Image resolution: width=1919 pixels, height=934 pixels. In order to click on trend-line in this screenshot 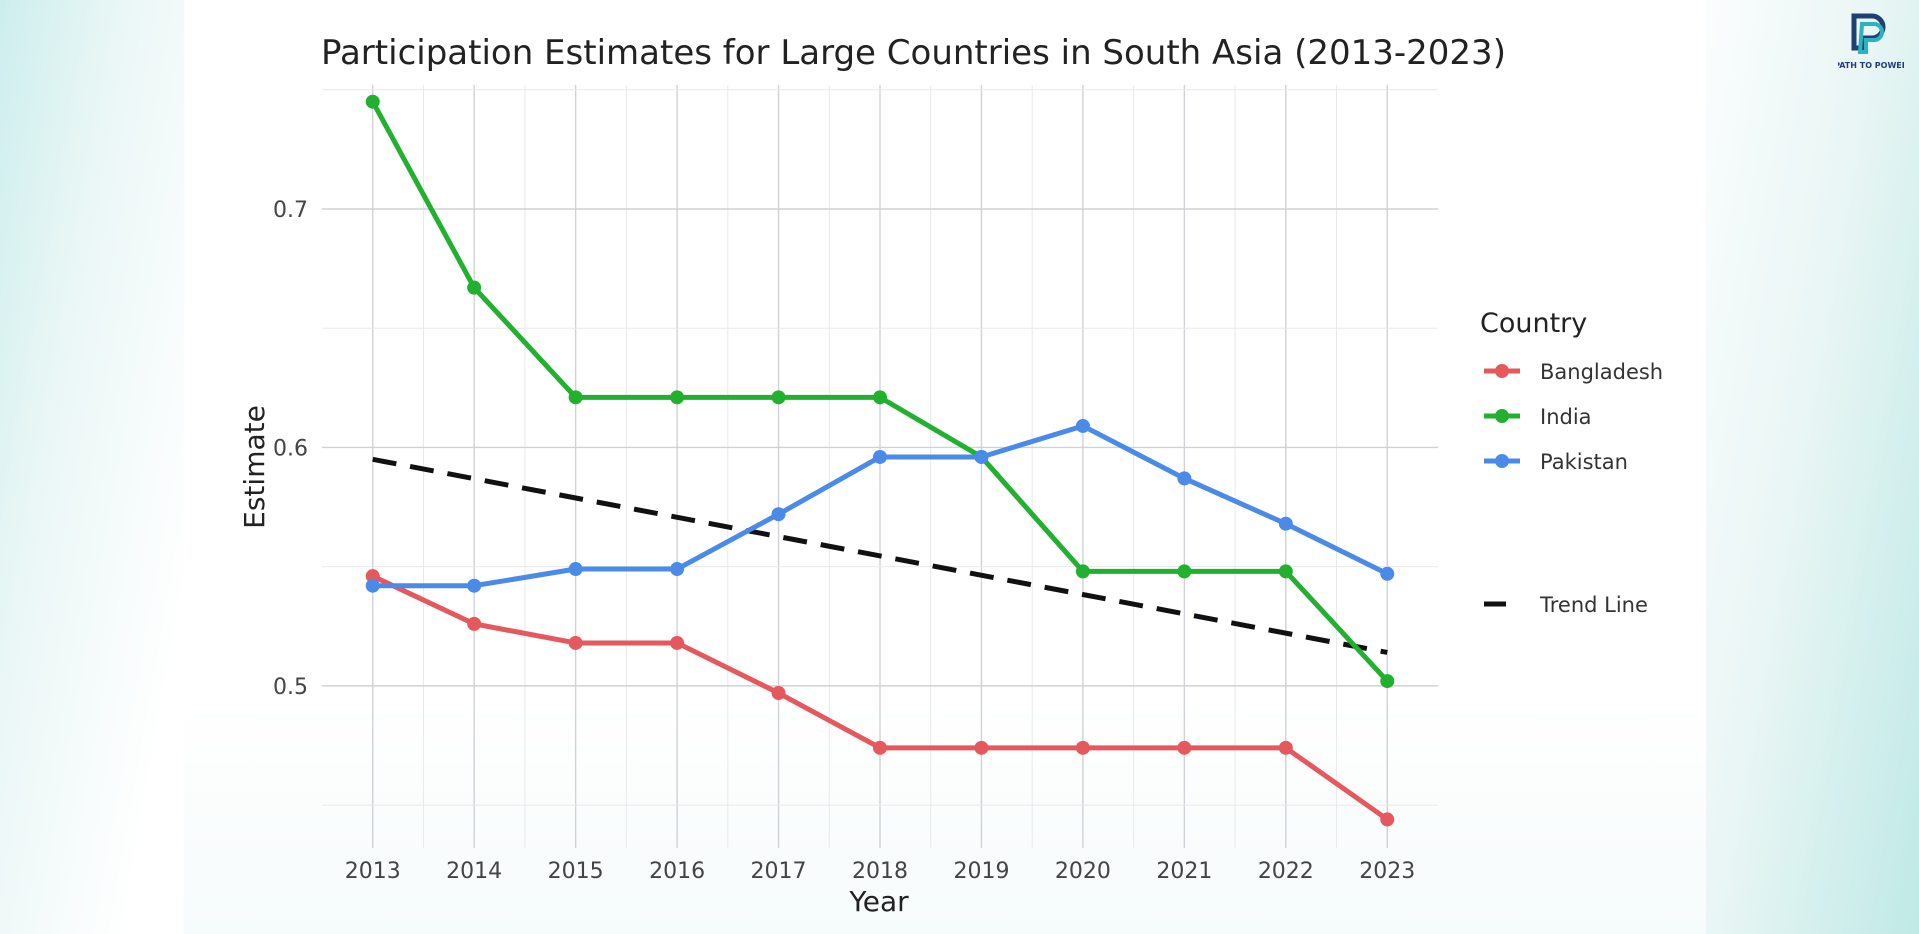, I will do `click(880, 555)`.